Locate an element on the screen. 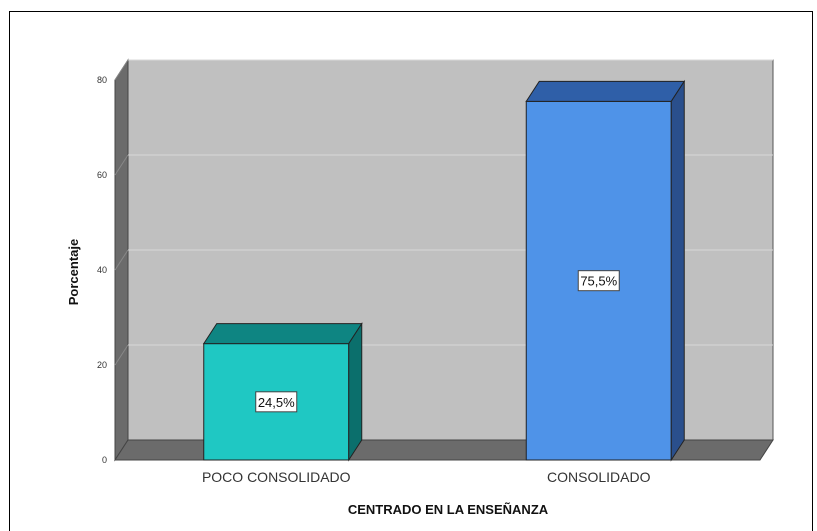  y-axis-ticks: 0 20 40 60 80 is located at coordinates (102, 270).